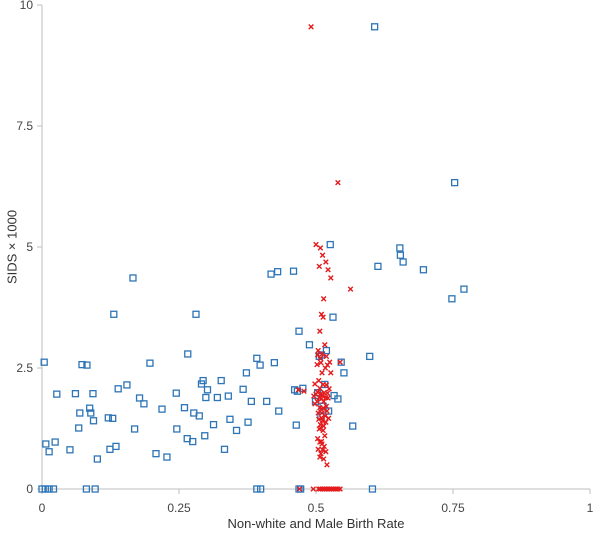 The width and height of the screenshot is (593, 541). I want to click on y-tick-label: 2.5, so click(24, 368).